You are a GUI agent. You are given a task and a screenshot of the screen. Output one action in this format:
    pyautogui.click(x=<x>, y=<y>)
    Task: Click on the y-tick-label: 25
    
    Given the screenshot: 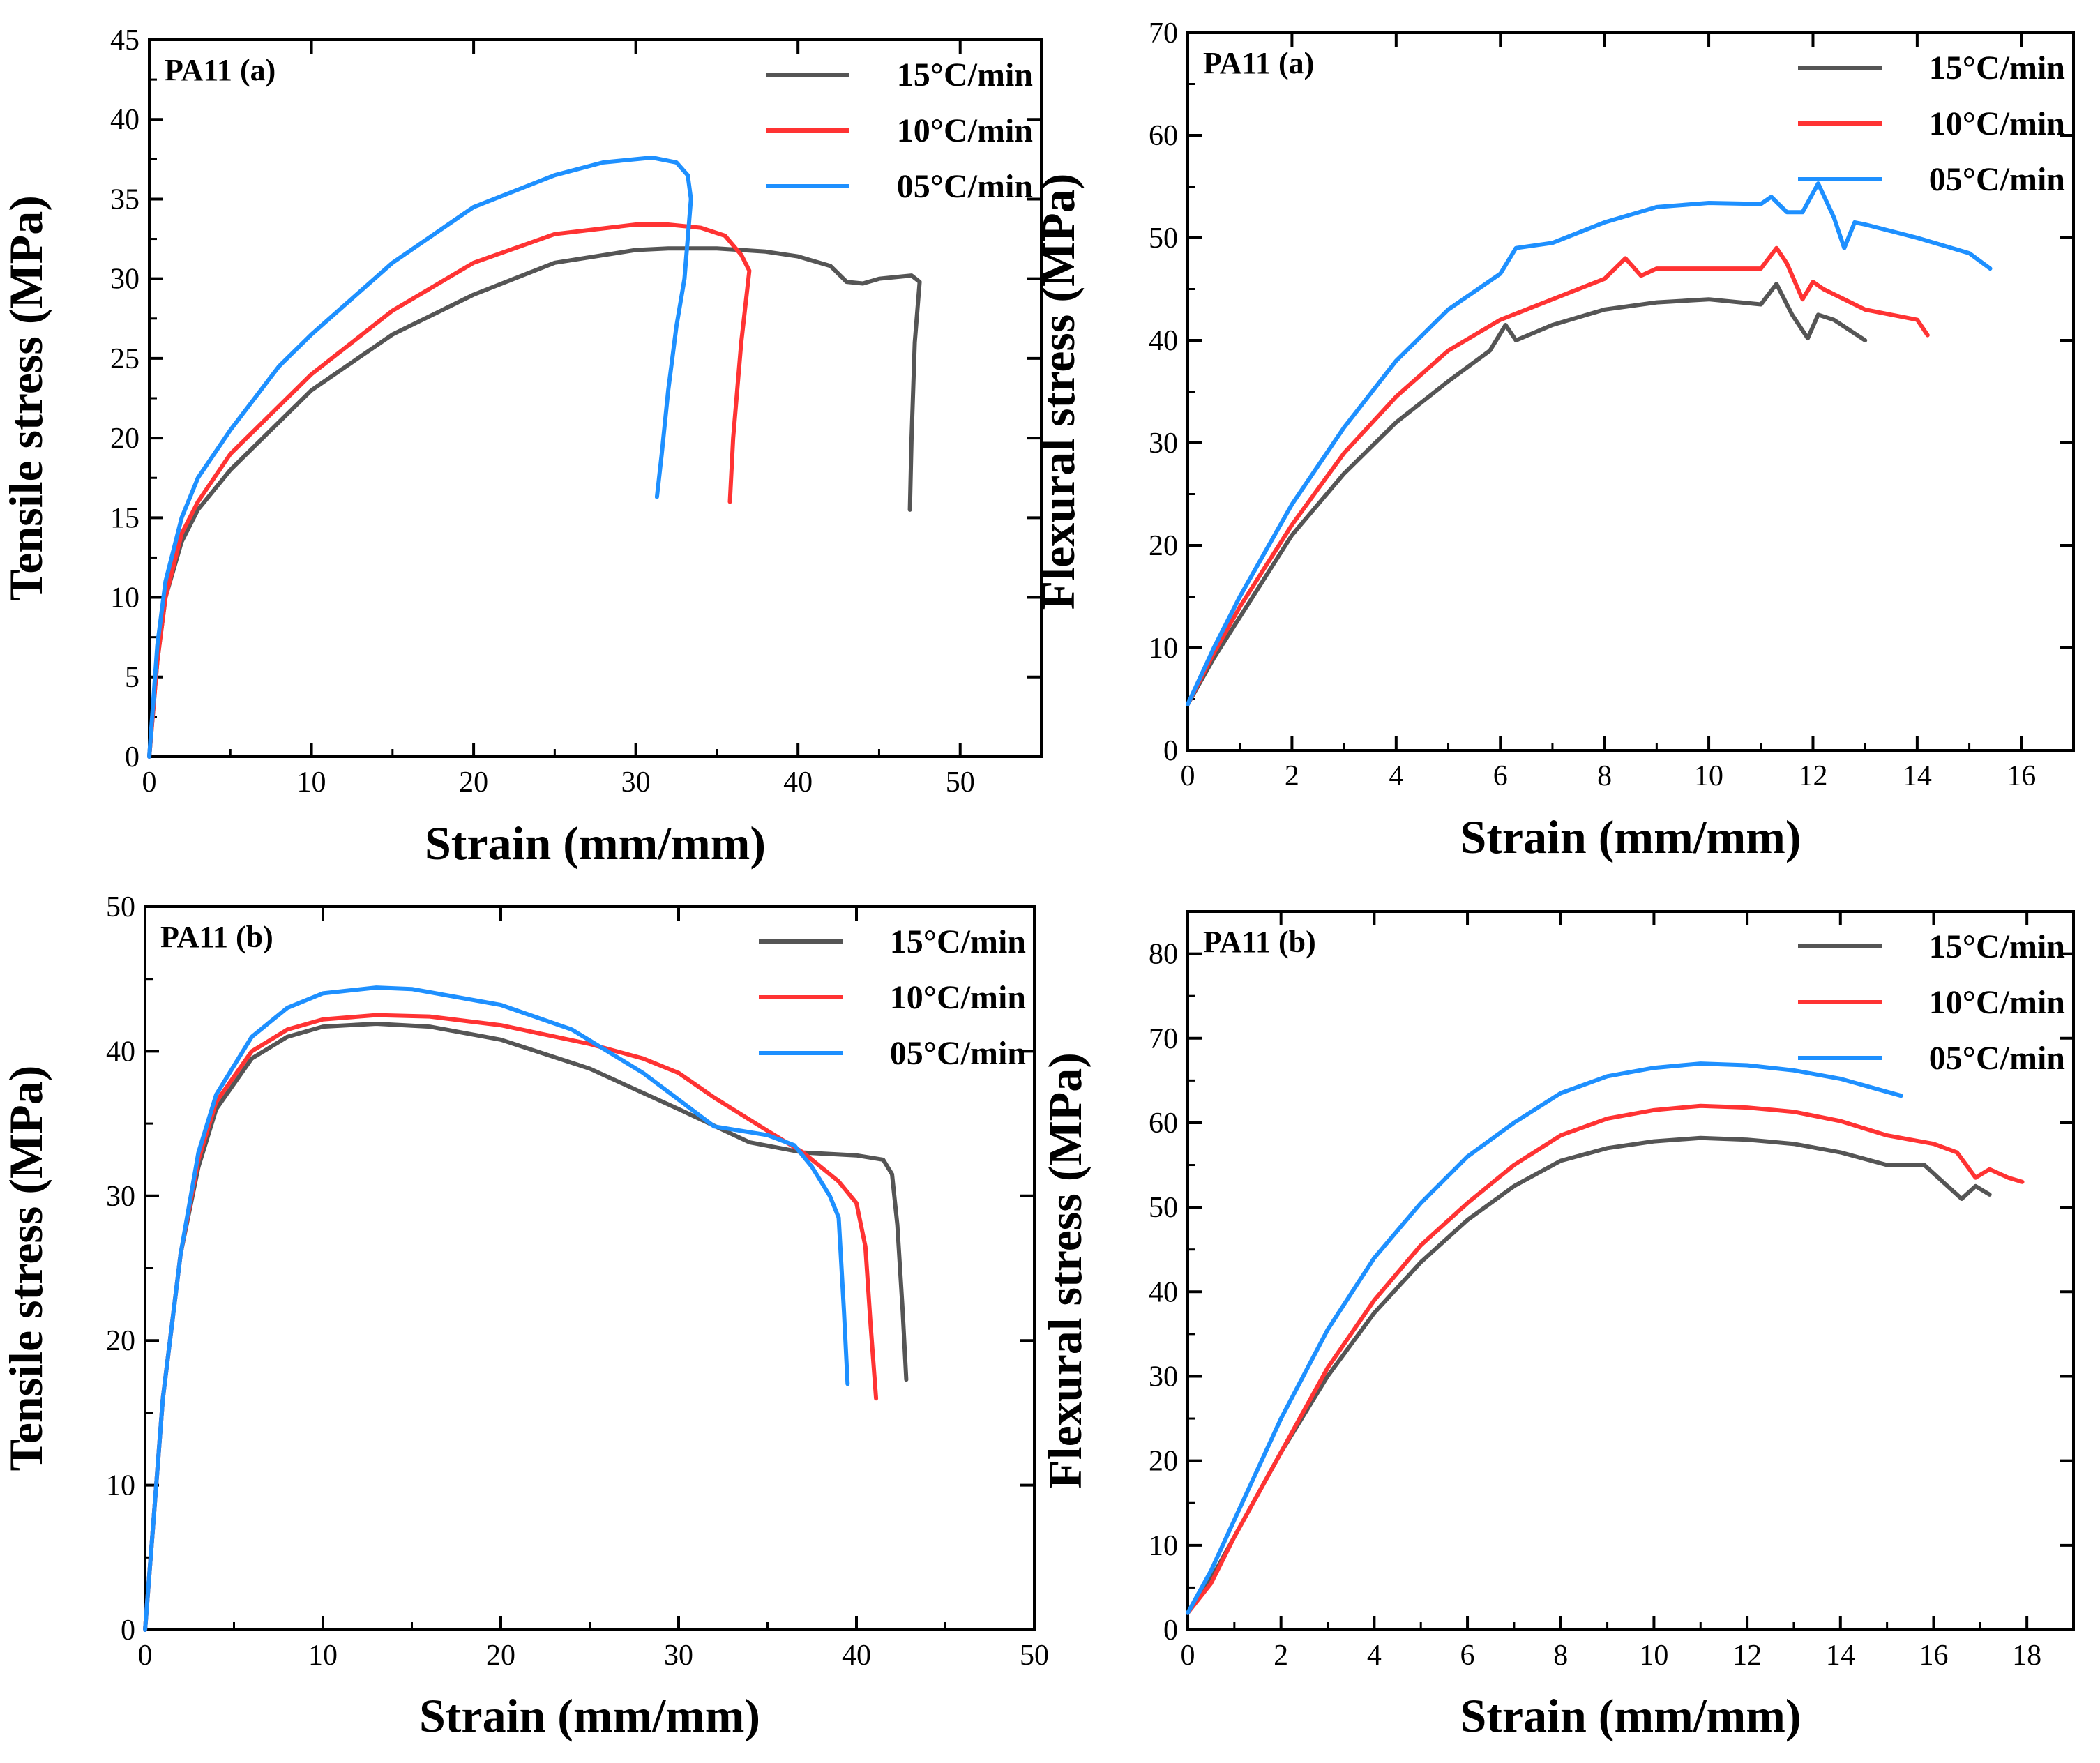 What is the action you would take?
    pyautogui.click(x=124, y=359)
    